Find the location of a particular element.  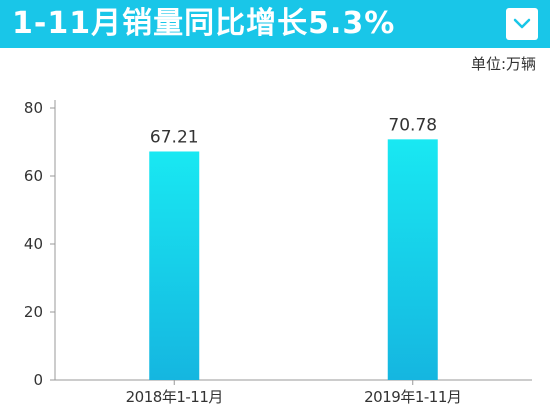

y-tick-label: 40 is located at coordinates (33, 244).